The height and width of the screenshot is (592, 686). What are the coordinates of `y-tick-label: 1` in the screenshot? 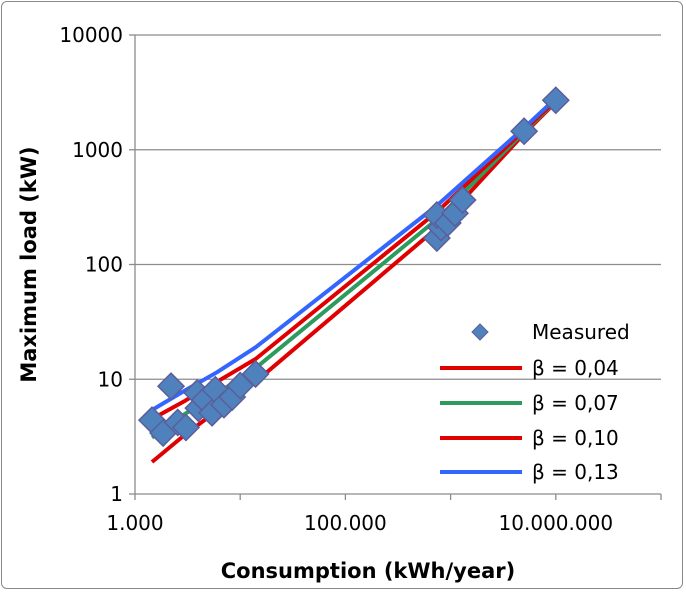 It's located at (116, 494).